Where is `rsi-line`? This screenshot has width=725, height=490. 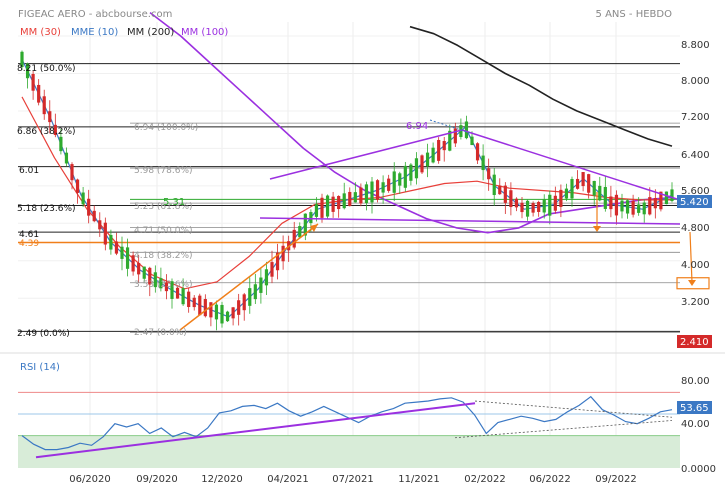 rsi-line is located at coordinates (347, 423).